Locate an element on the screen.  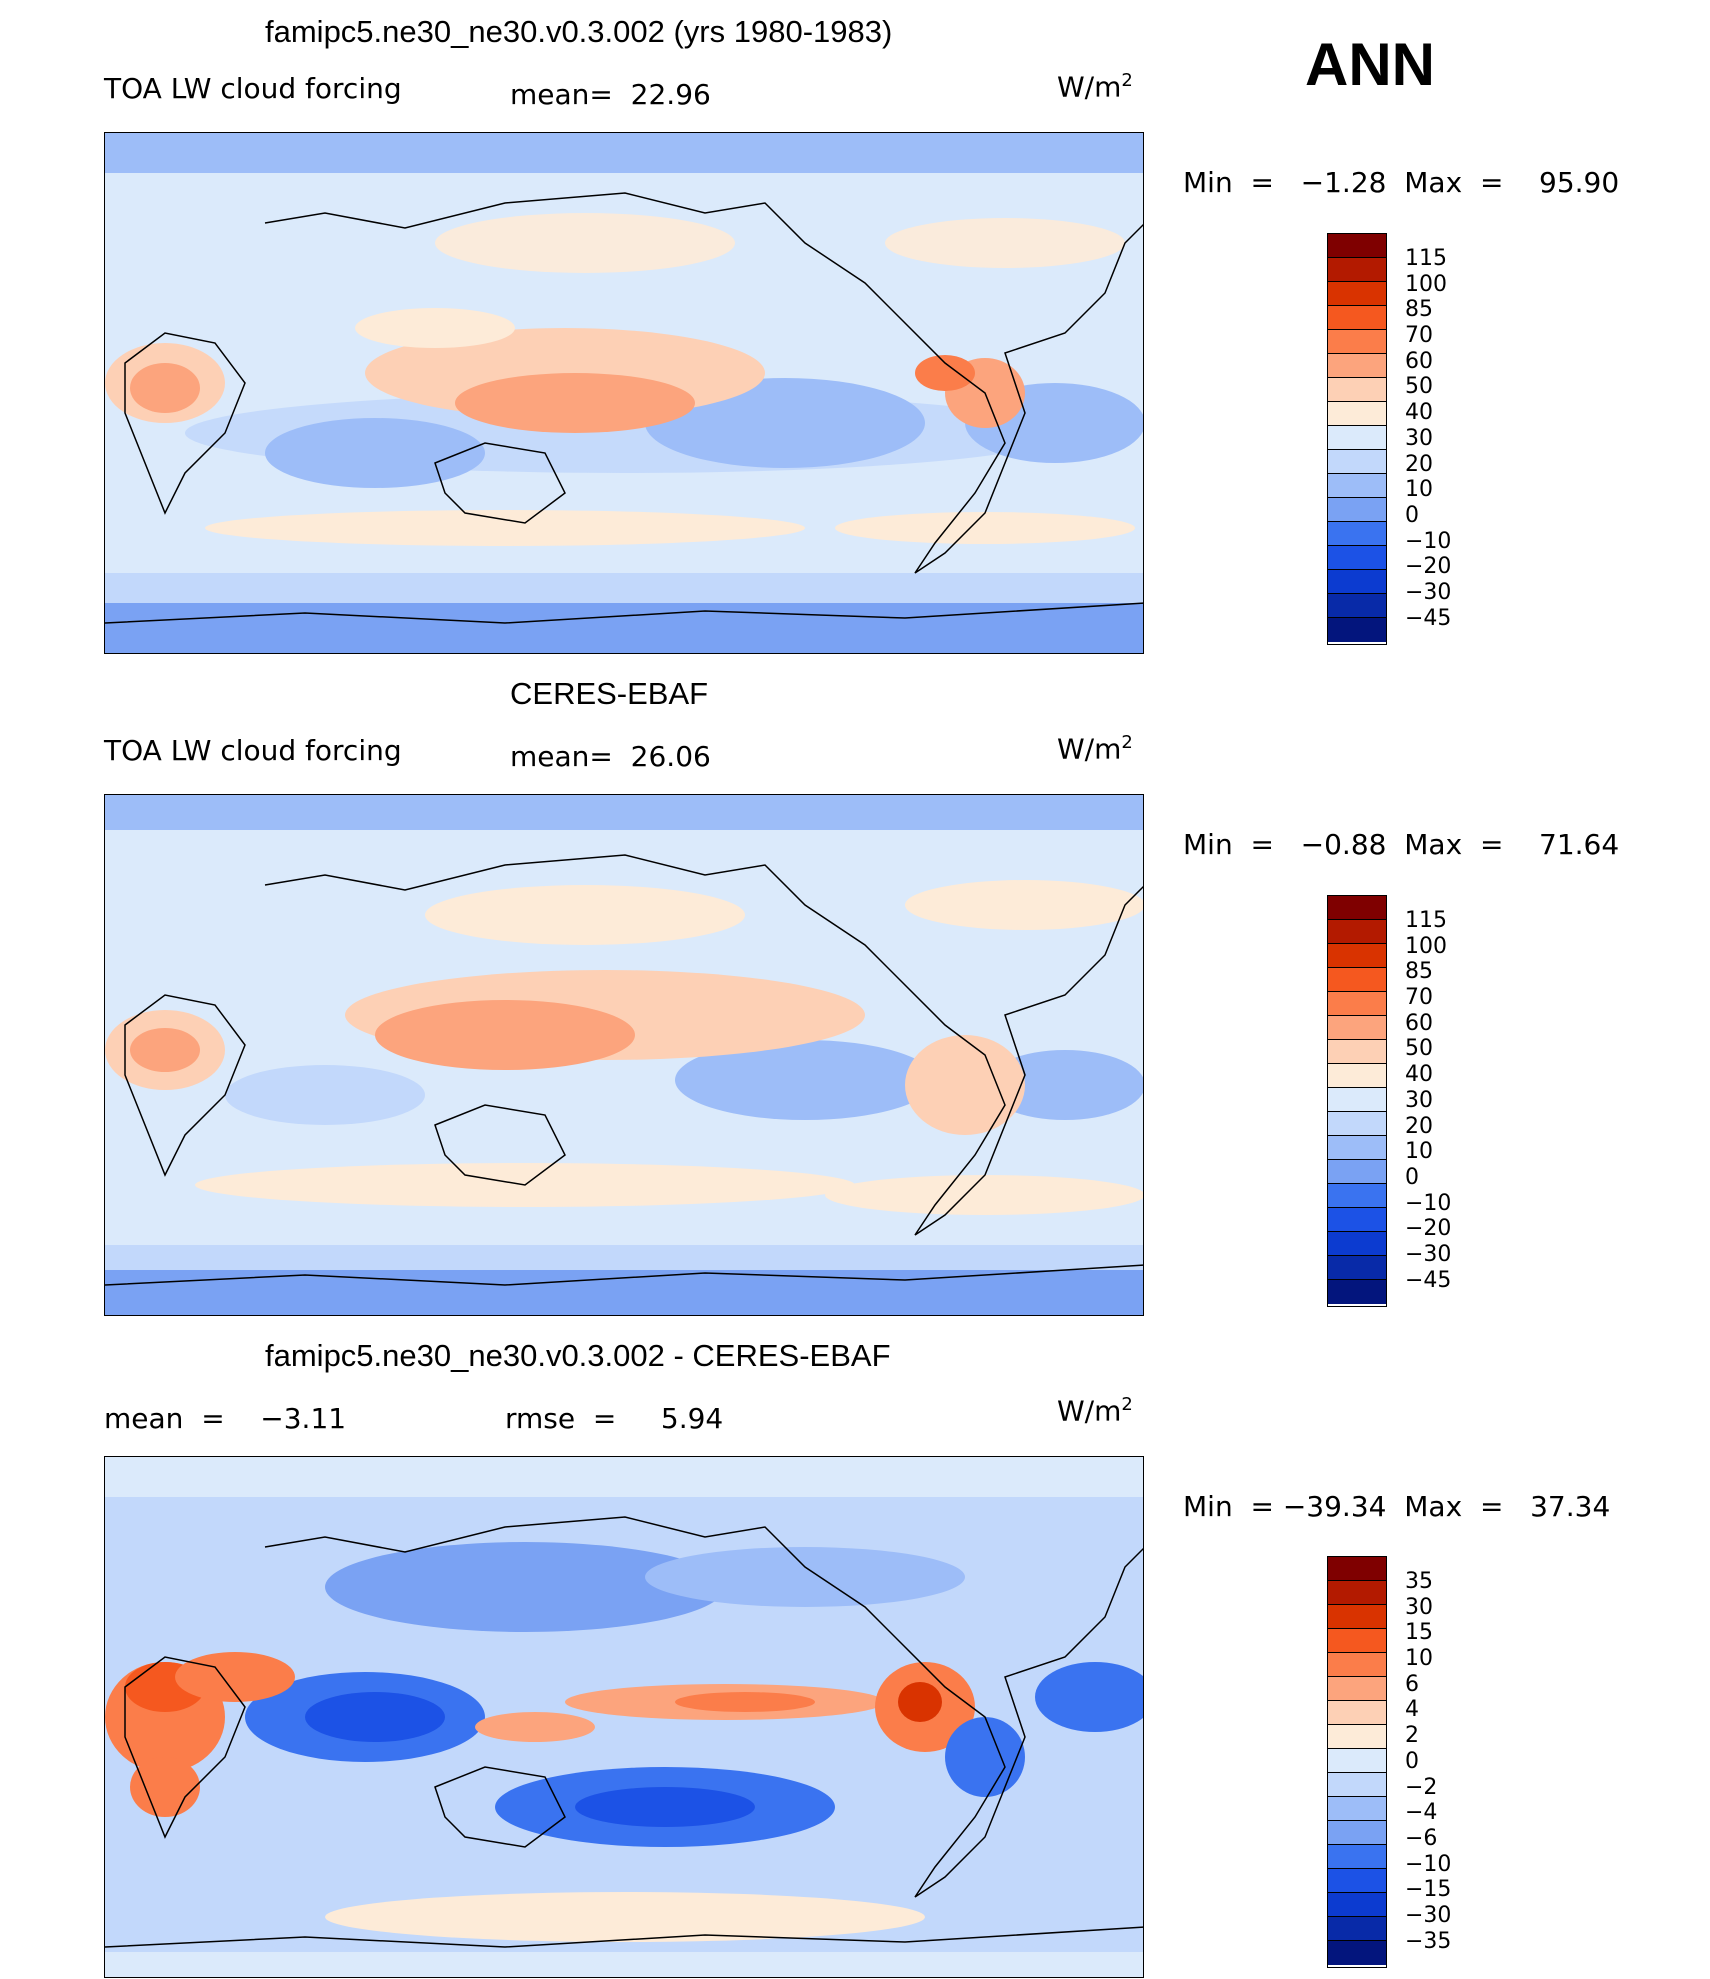
panel-3-rmse-label: rmse = 5.94 is located at coordinates (614, 1418).